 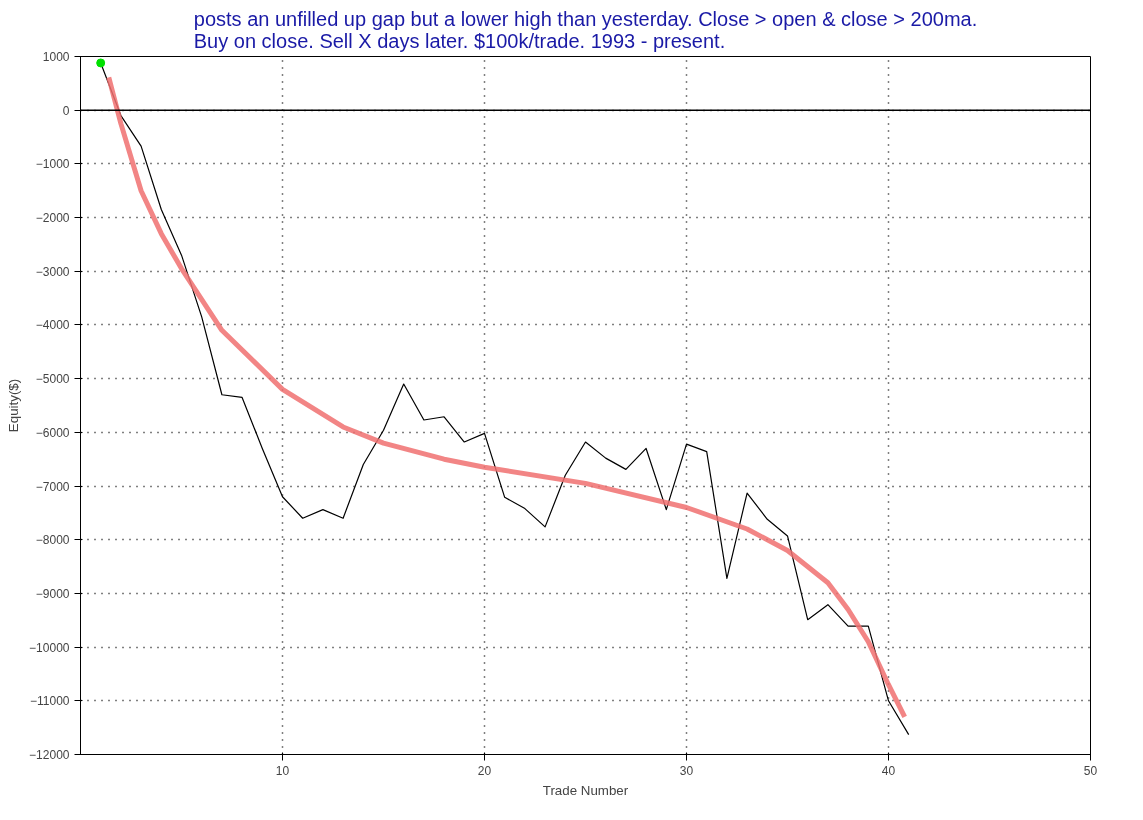 What do you see at coordinates (52, 325) in the screenshot?
I see `y-tick-label: −4000` at bounding box center [52, 325].